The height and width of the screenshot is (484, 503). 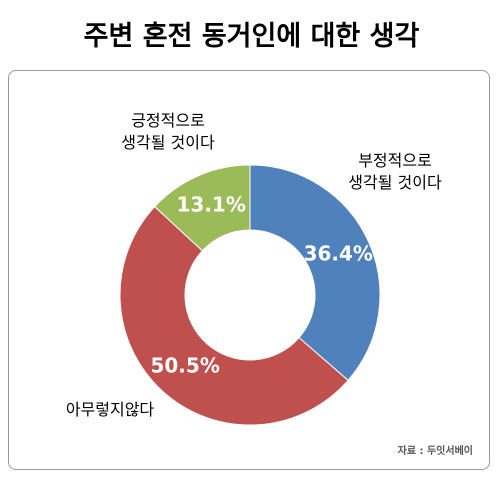 What do you see at coordinates (211, 205) in the screenshot?
I see `value-label: 13.1%` at bounding box center [211, 205].